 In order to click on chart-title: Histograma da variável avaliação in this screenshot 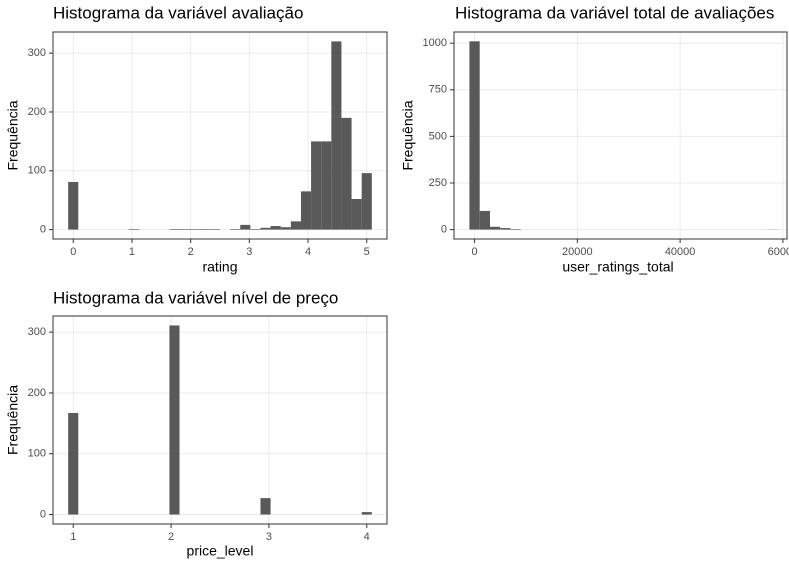, I will do `click(178, 12)`.